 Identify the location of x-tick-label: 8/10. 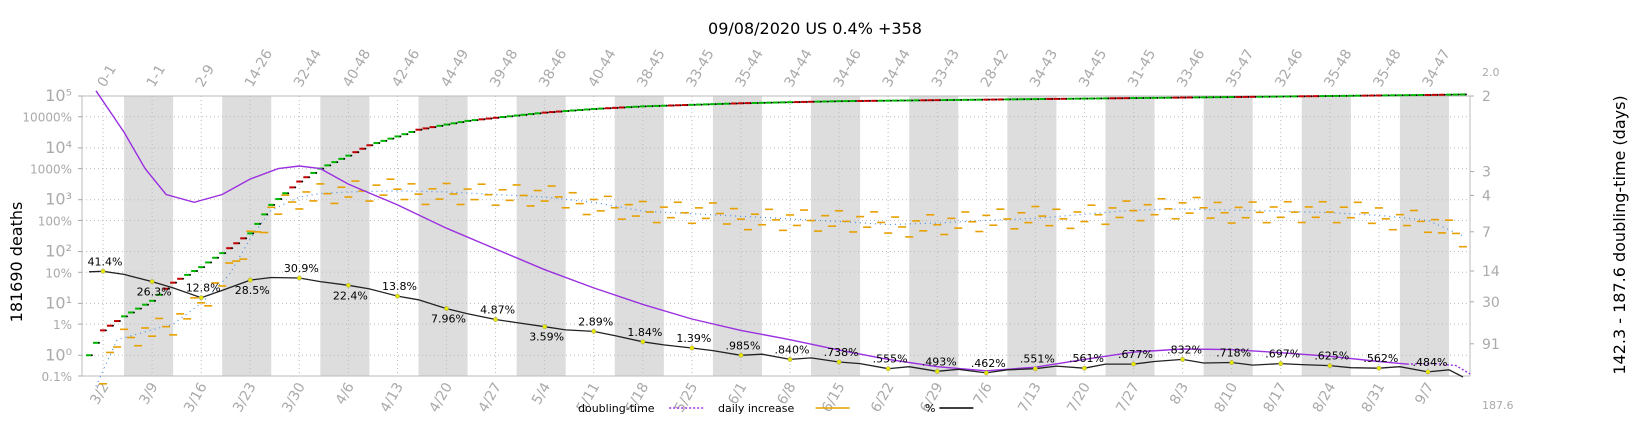
(1227, 397).